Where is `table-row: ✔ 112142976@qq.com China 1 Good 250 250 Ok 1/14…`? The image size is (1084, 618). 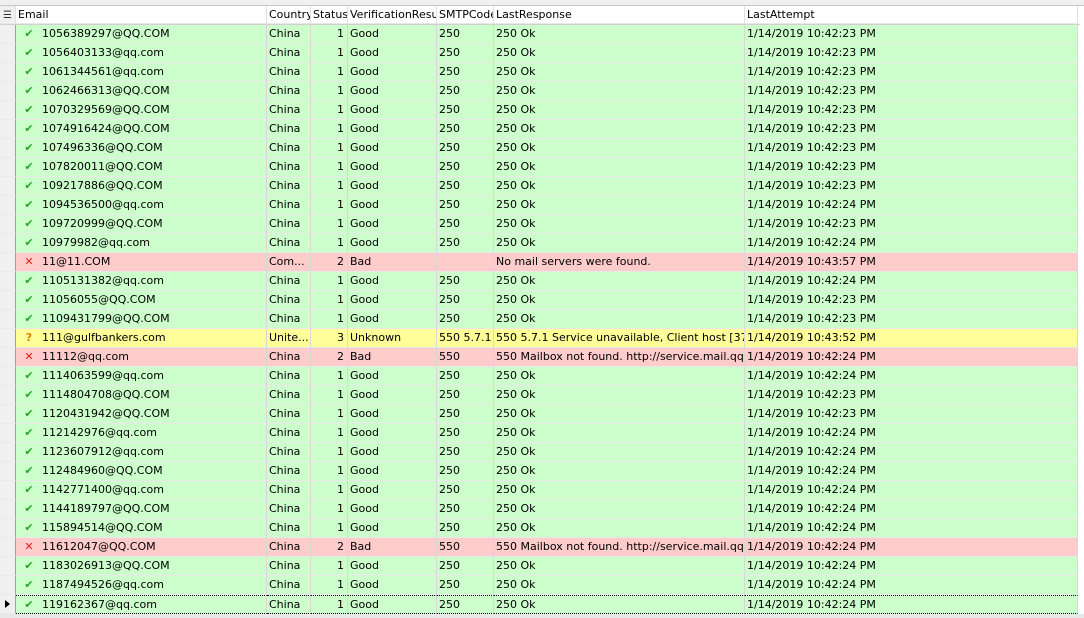 table-row: ✔ 112142976@qq.com China 1 Good 250 250 Ok 1/14… is located at coordinates (540, 433).